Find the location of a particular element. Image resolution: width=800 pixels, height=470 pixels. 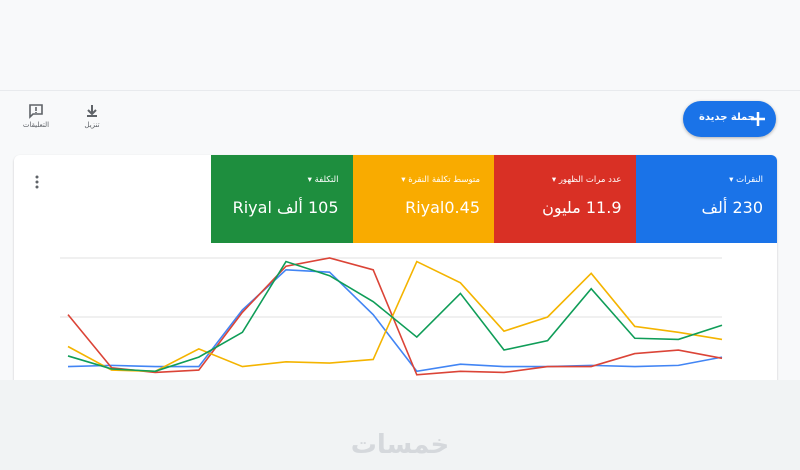

metric-card: متوسط تكلفة النقرة ▾ Riyal0.45 is located at coordinates (423, 199).